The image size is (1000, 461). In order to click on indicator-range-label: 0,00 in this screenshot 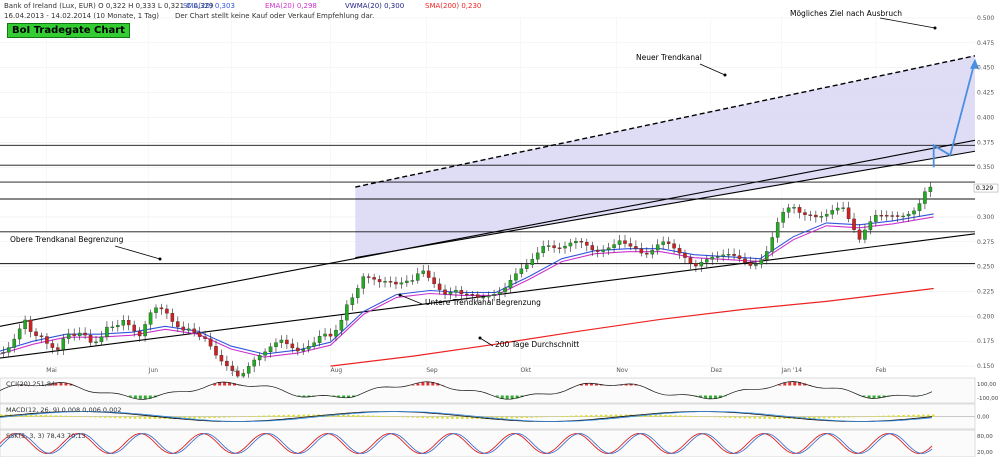, I will do `click(983, 418)`.